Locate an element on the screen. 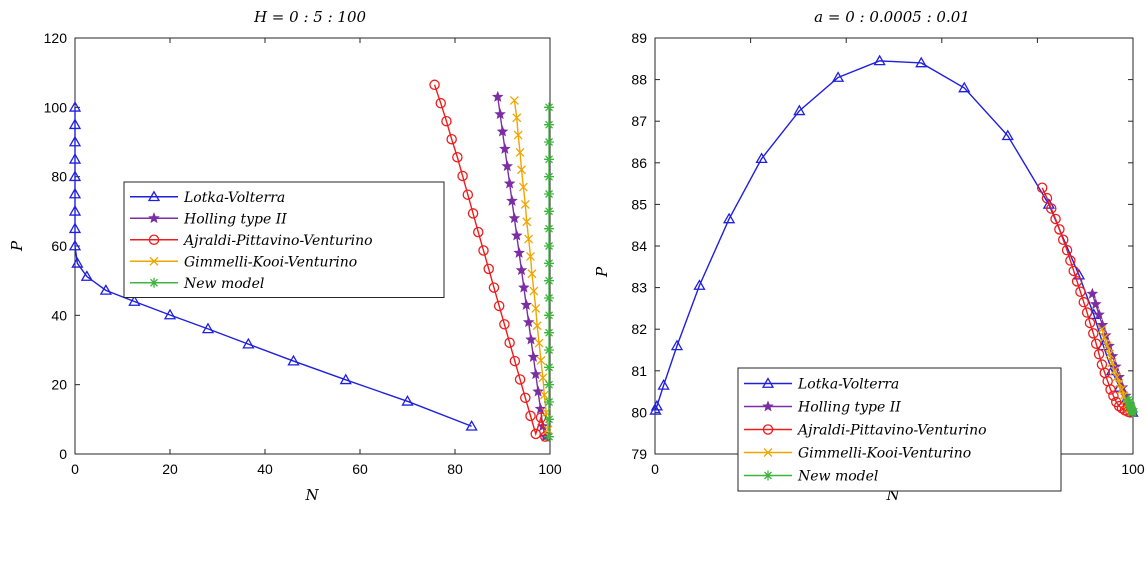 This screenshot has width=1146, height=564. legend-item-ajraldi-pittavino-venturino: Ajraldi-Pittavino-Venturino is located at coordinates (251, 241).